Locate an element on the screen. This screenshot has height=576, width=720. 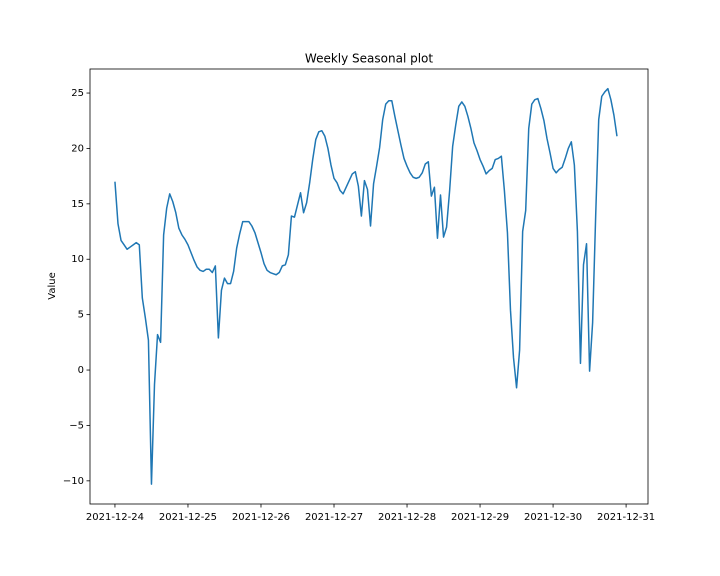
x-tick-label: 2021-12-26 is located at coordinates (261, 517).